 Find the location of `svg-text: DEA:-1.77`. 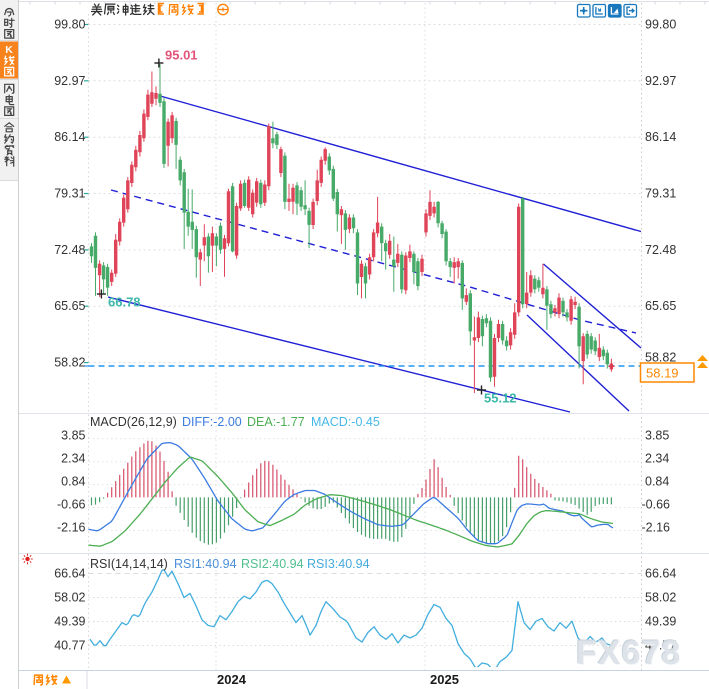

svg-text: DEA:-1.77 is located at coordinates (276, 422).